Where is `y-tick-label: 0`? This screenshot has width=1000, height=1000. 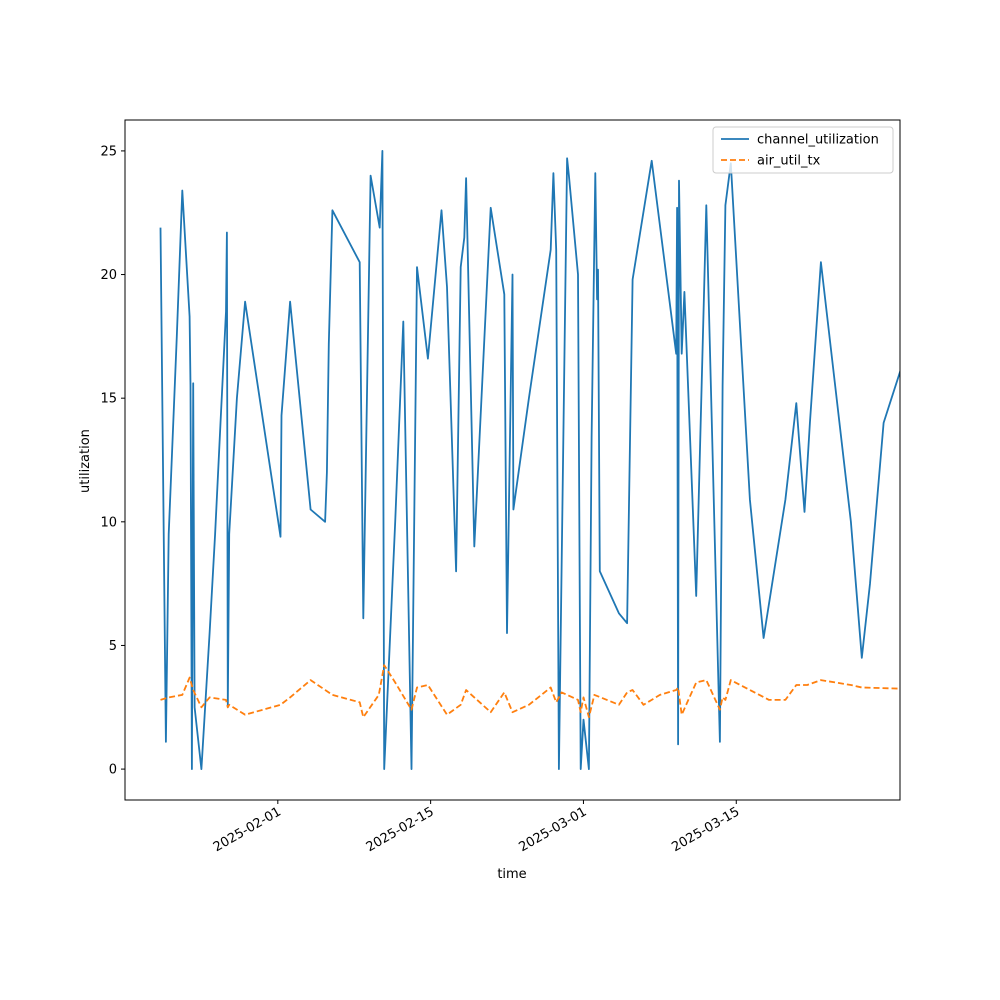 y-tick-label: 0 is located at coordinates (113, 770).